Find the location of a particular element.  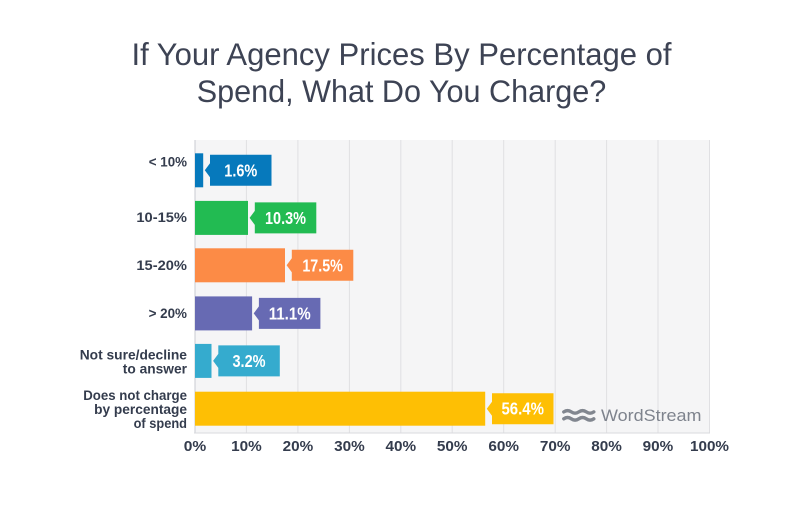

svg-text: 80% is located at coordinates (606, 447).